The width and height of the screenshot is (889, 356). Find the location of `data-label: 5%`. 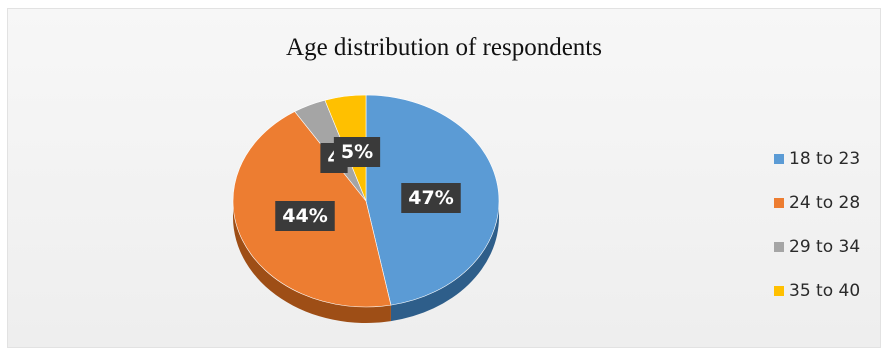

data-label: 5% is located at coordinates (357, 152).